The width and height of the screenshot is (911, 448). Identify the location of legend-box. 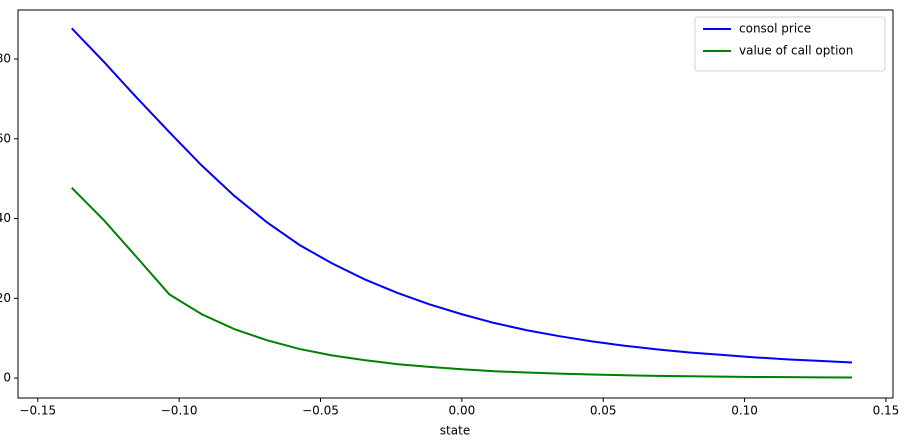
(790, 44).